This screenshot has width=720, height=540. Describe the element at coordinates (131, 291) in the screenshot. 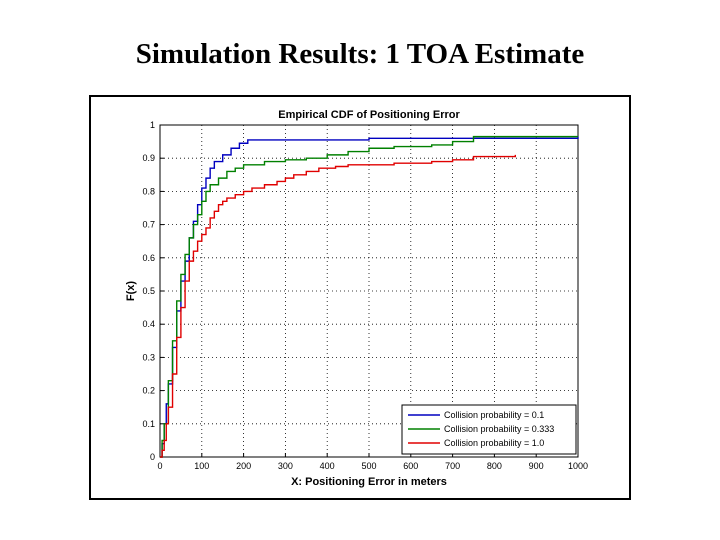

I see `y-axis-label: F(x)` at that location.